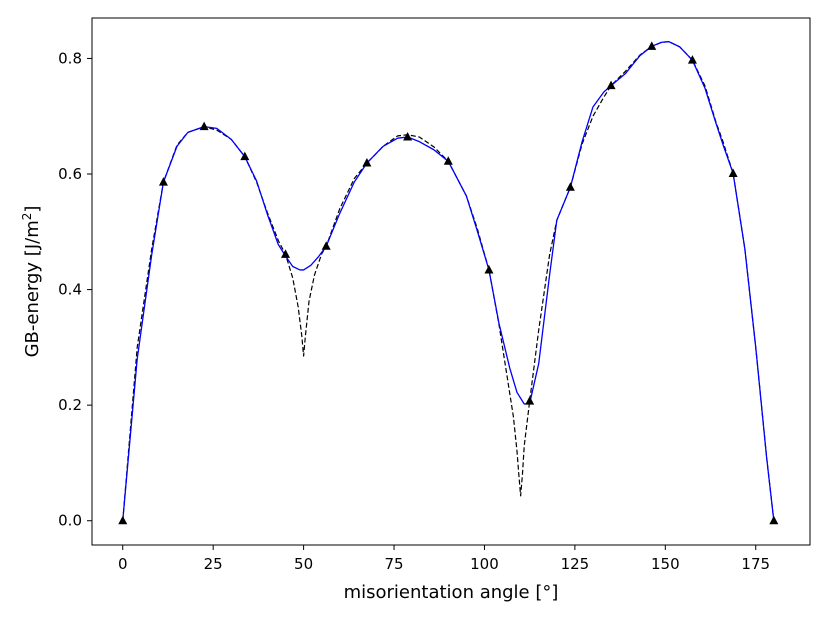  What do you see at coordinates (755, 564) in the screenshot?
I see `x-tick-label: 175` at bounding box center [755, 564].